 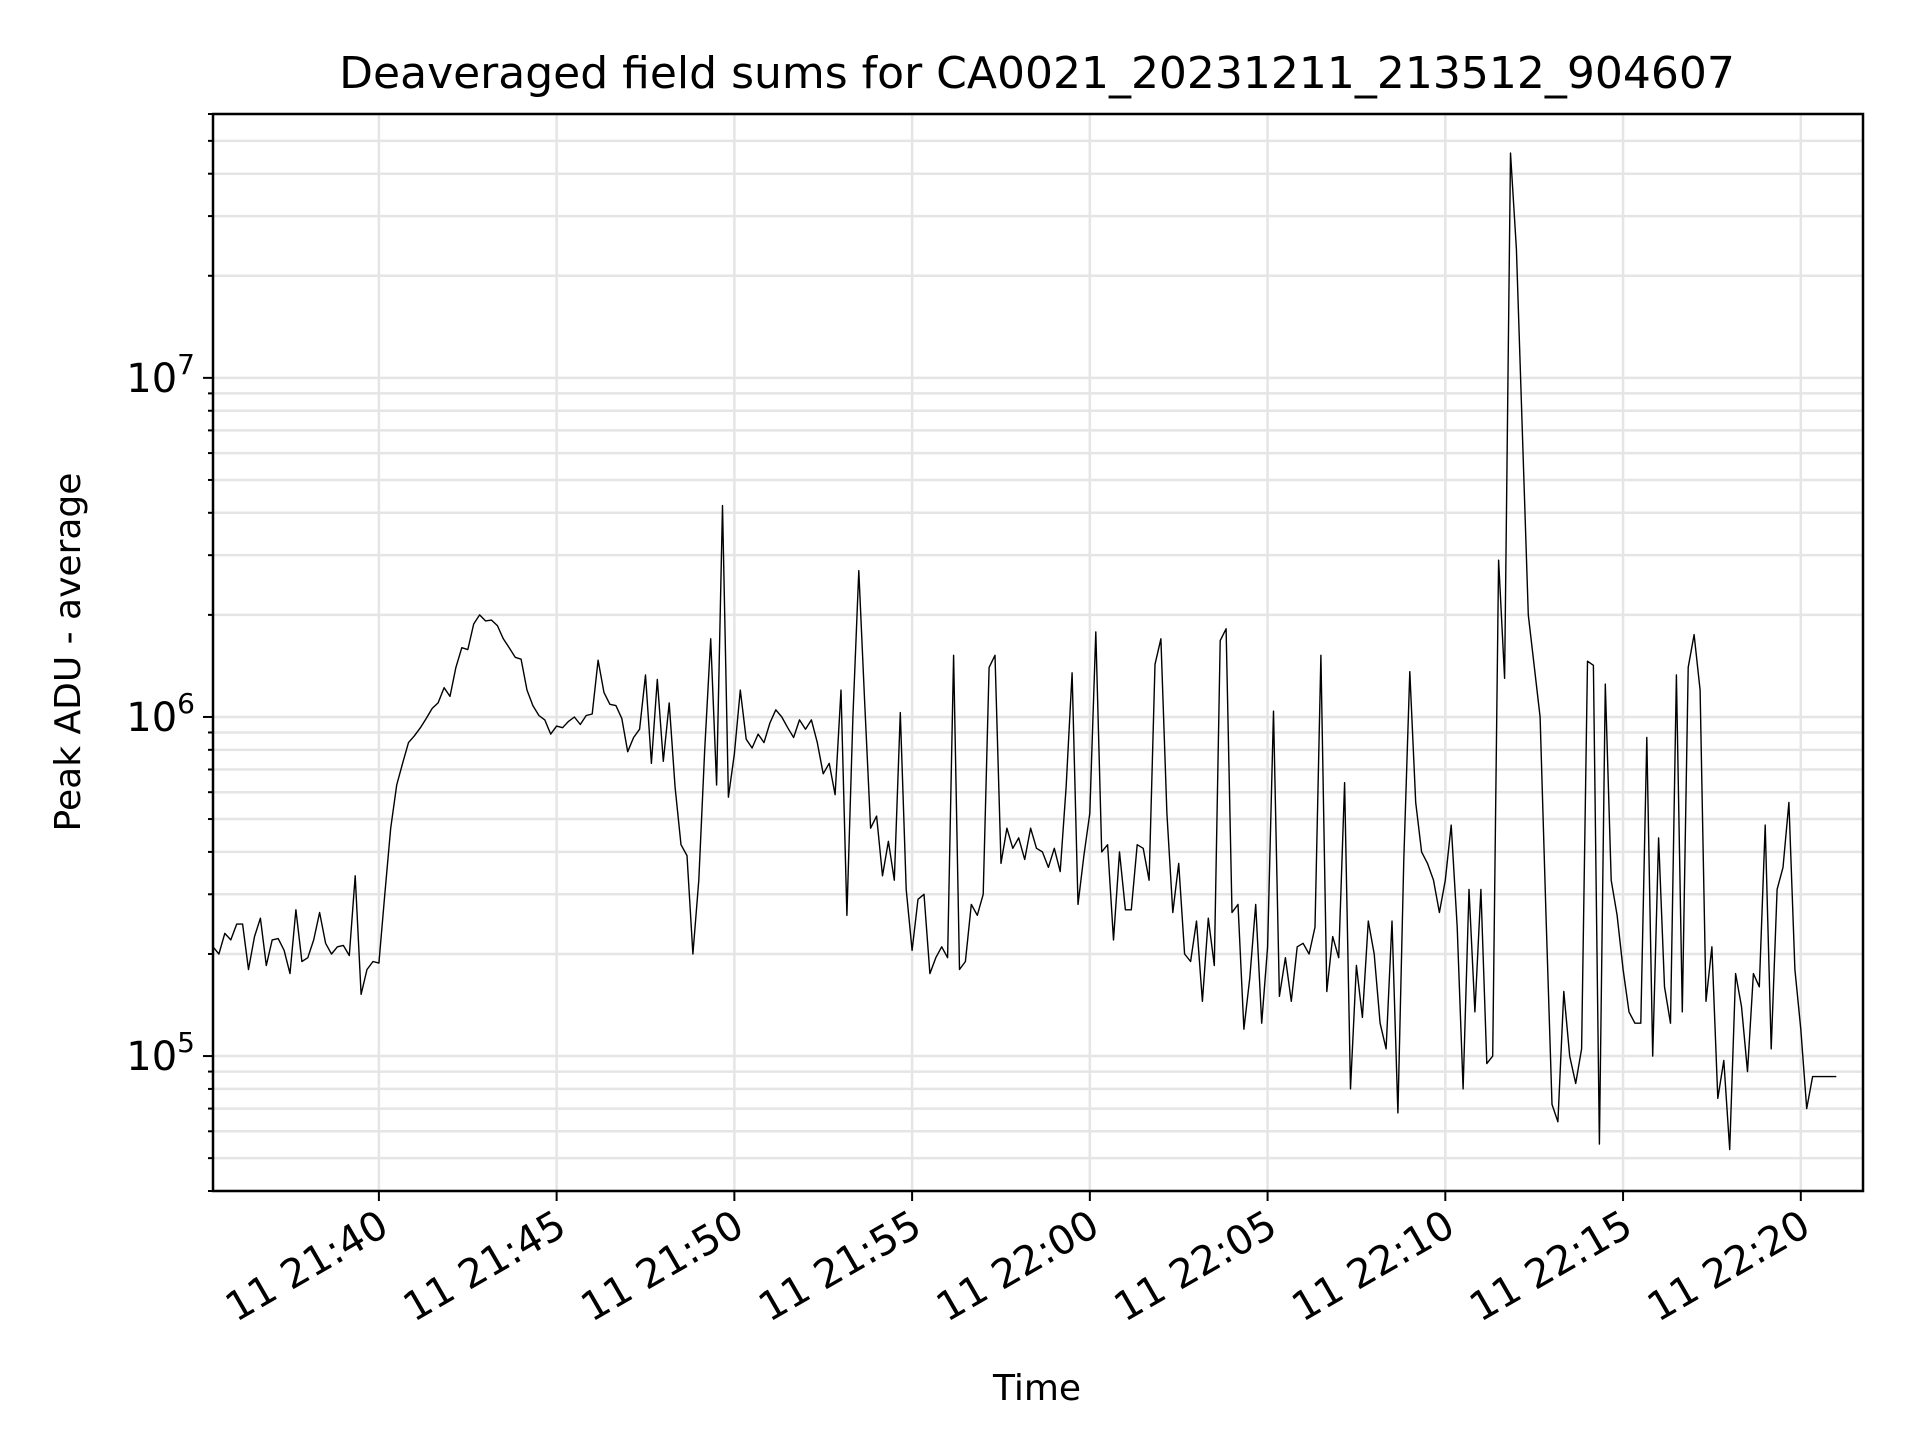 What do you see at coordinates (662, 1266) in the screenshot?
I see `x-tick-label: 11 21:50` at bounding box center [662, 1266].